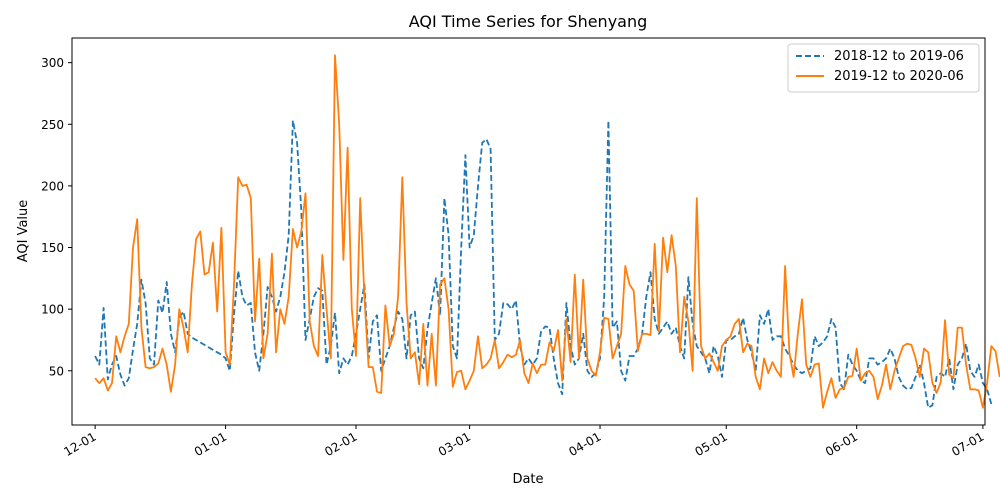 Image resolution: width=1000 pixels, height=504 pixels. I want to click on legend-label-series-1: 2018-12 to 2019-06, so click(899, 56).